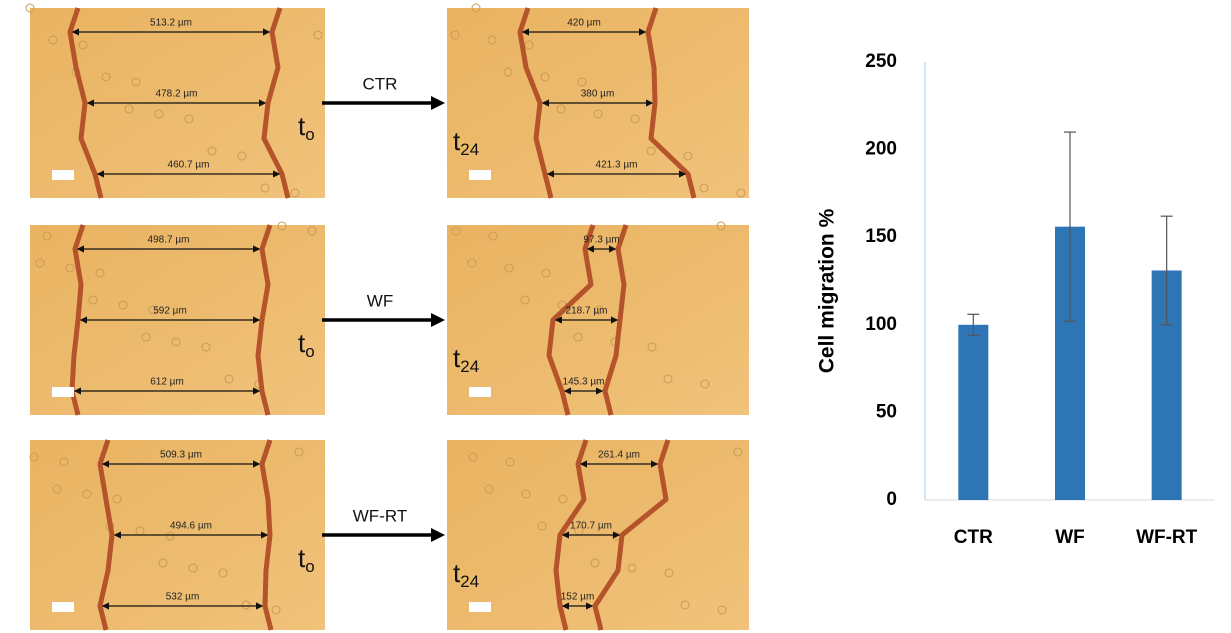 This screenshot has height=633, width=1231. Describe the element at coordinates (973, 537) in the screenshot. I see `x-tick-label: CTR` at that location.